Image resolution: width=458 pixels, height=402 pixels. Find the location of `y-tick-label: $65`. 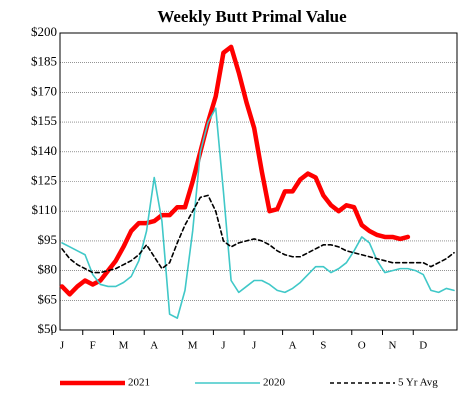

y-tick-label: $65 is located at coordinates (48, 298).